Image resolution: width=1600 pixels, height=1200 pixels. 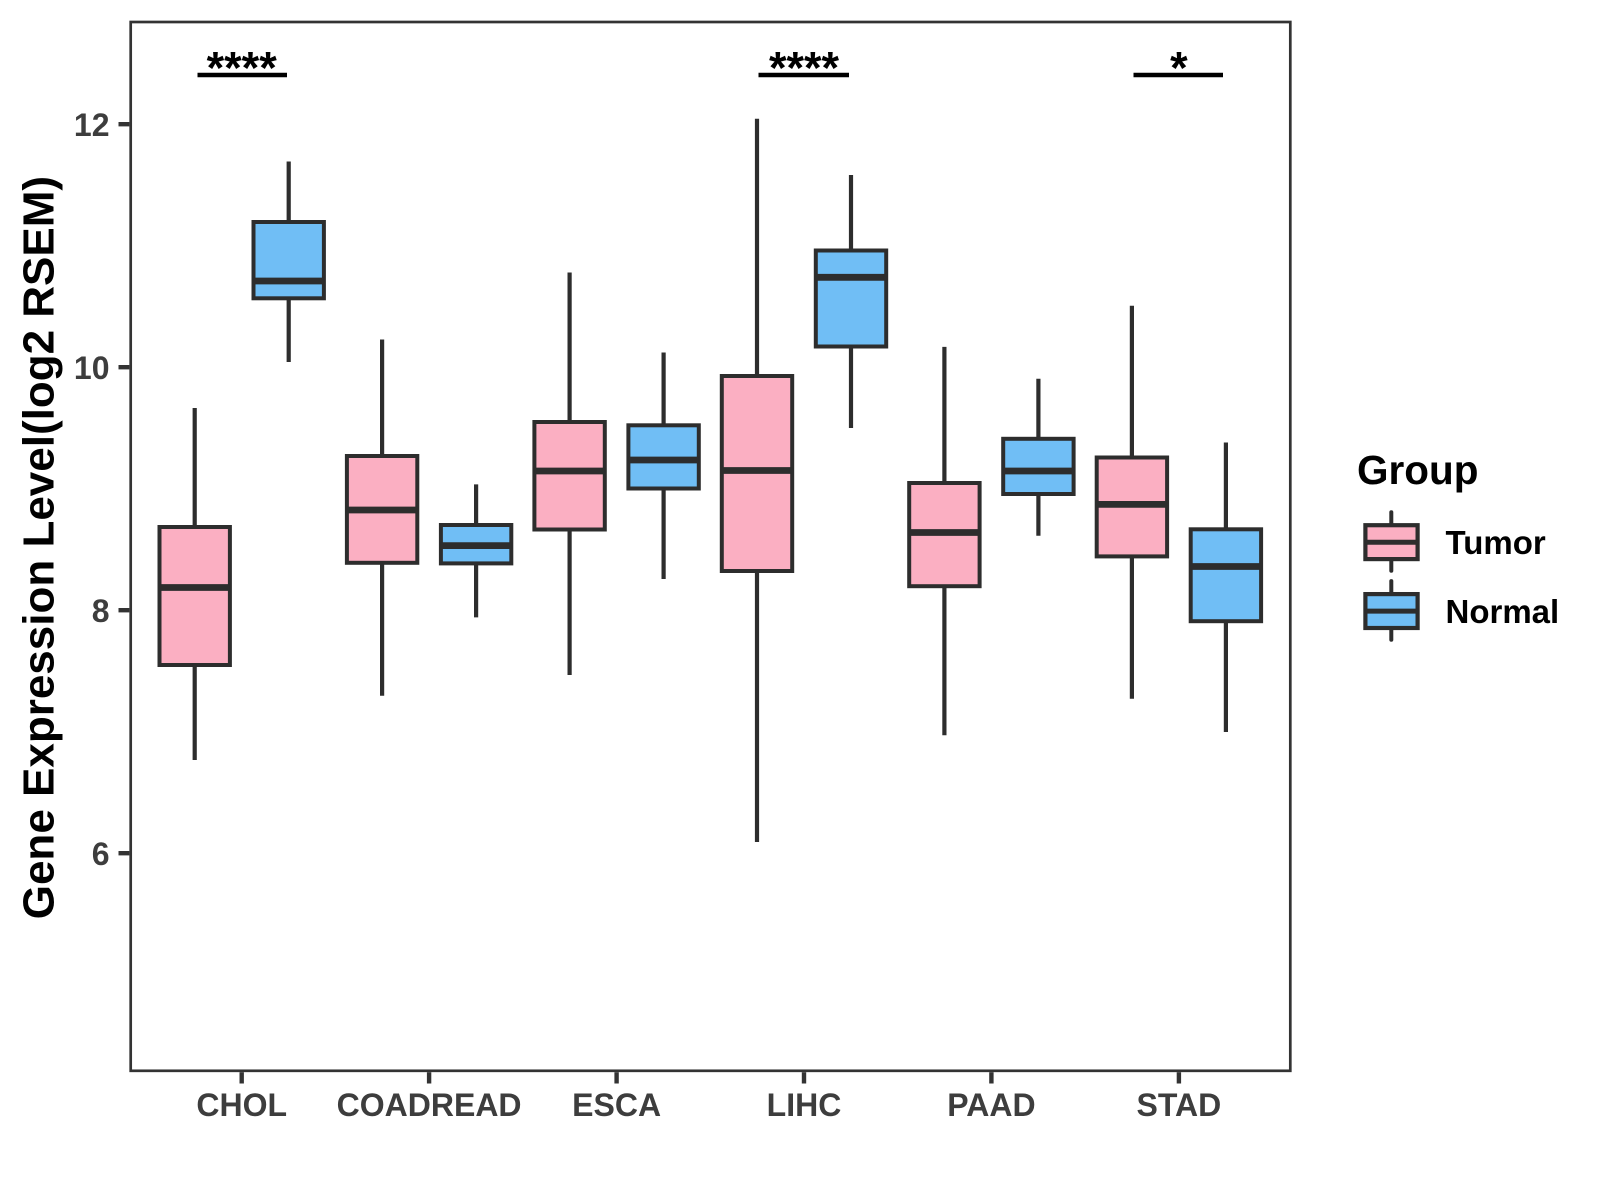 What do you see at coordinates (92, 125) in the screenshot?
I see `svg-text: 12` at bounding box center [92, 125].